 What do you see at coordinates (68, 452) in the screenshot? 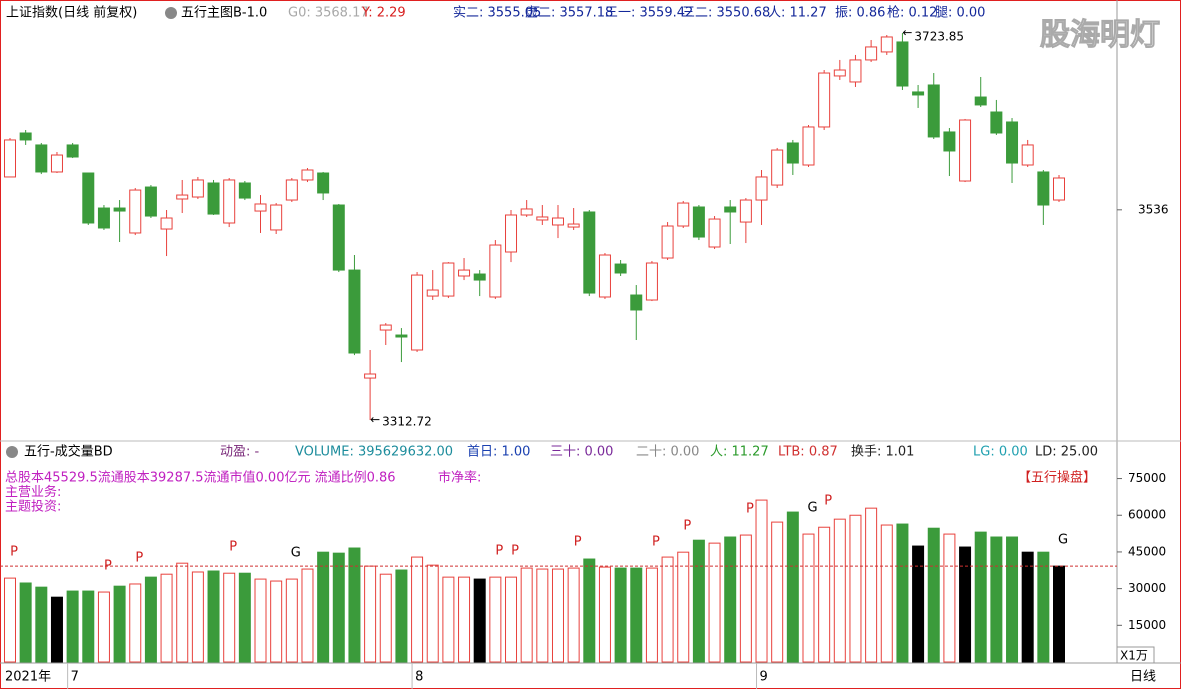
I see `panel-title: 五行-成交量BD` at bounding box center [68, 452].